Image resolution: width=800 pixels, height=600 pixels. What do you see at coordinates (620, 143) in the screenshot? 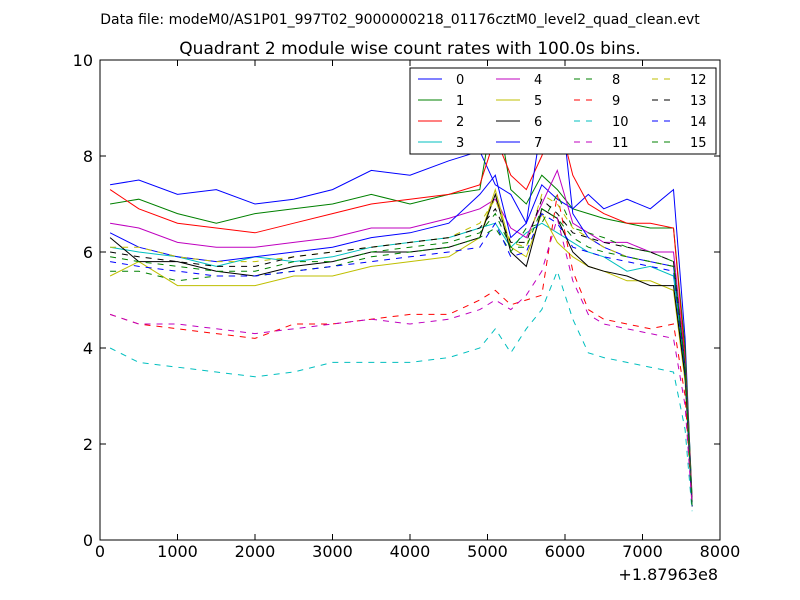
I see `legend-label-11: 11` at bounding box center [620, 143].